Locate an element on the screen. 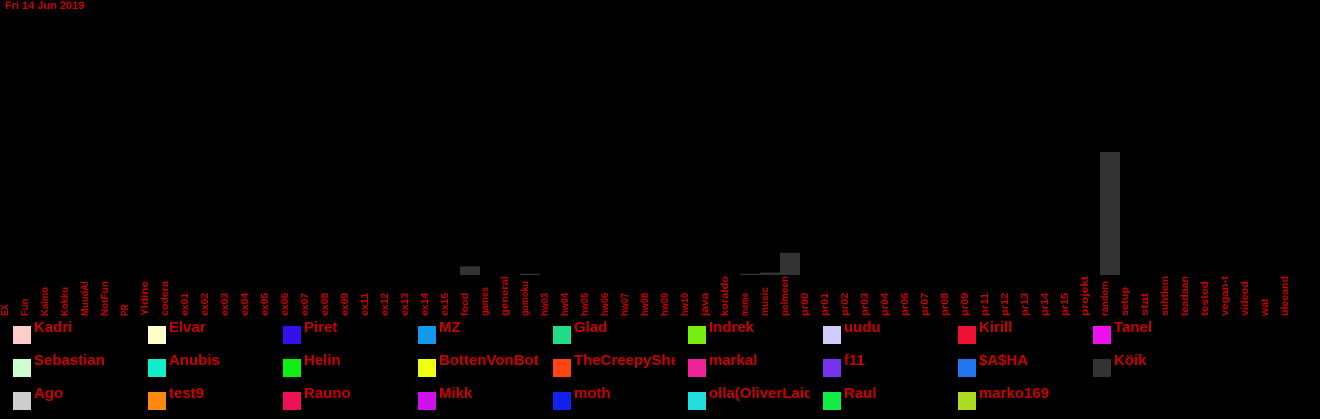 This screenshot has width=1320, height=419. x-tick-label: pr06 is located at coordinates (905, 304).